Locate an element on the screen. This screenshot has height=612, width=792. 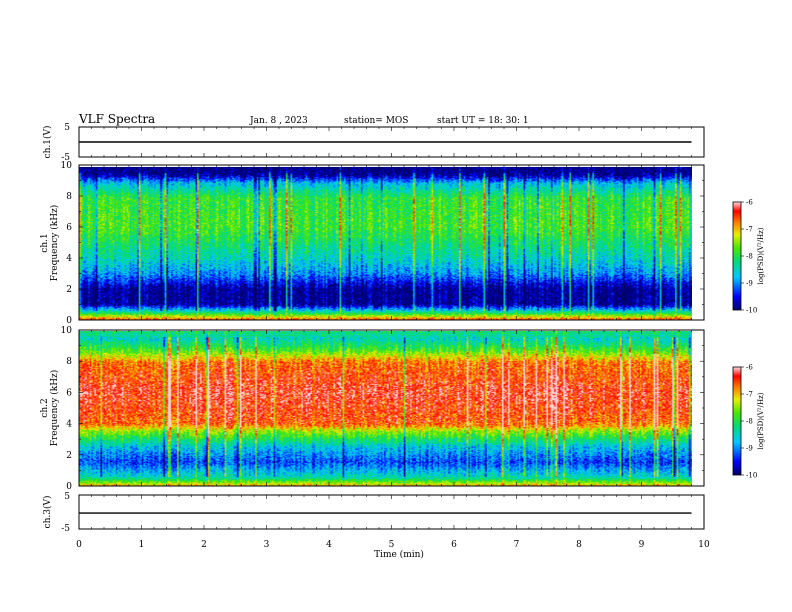
ch2-colorbar-gradient is located at coordinates (737, 421).